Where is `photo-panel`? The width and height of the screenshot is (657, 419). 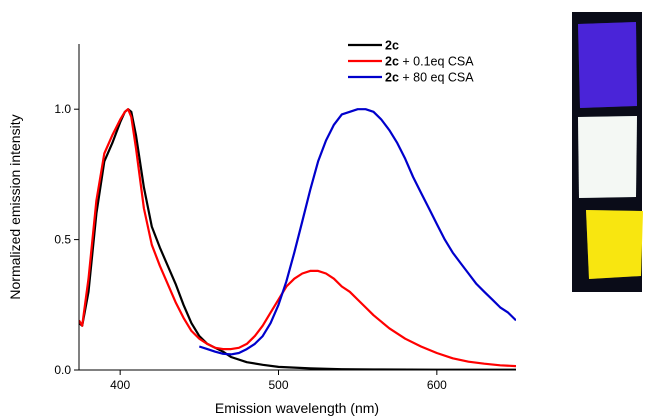
photo-panel is located at coordinates (607, 152).